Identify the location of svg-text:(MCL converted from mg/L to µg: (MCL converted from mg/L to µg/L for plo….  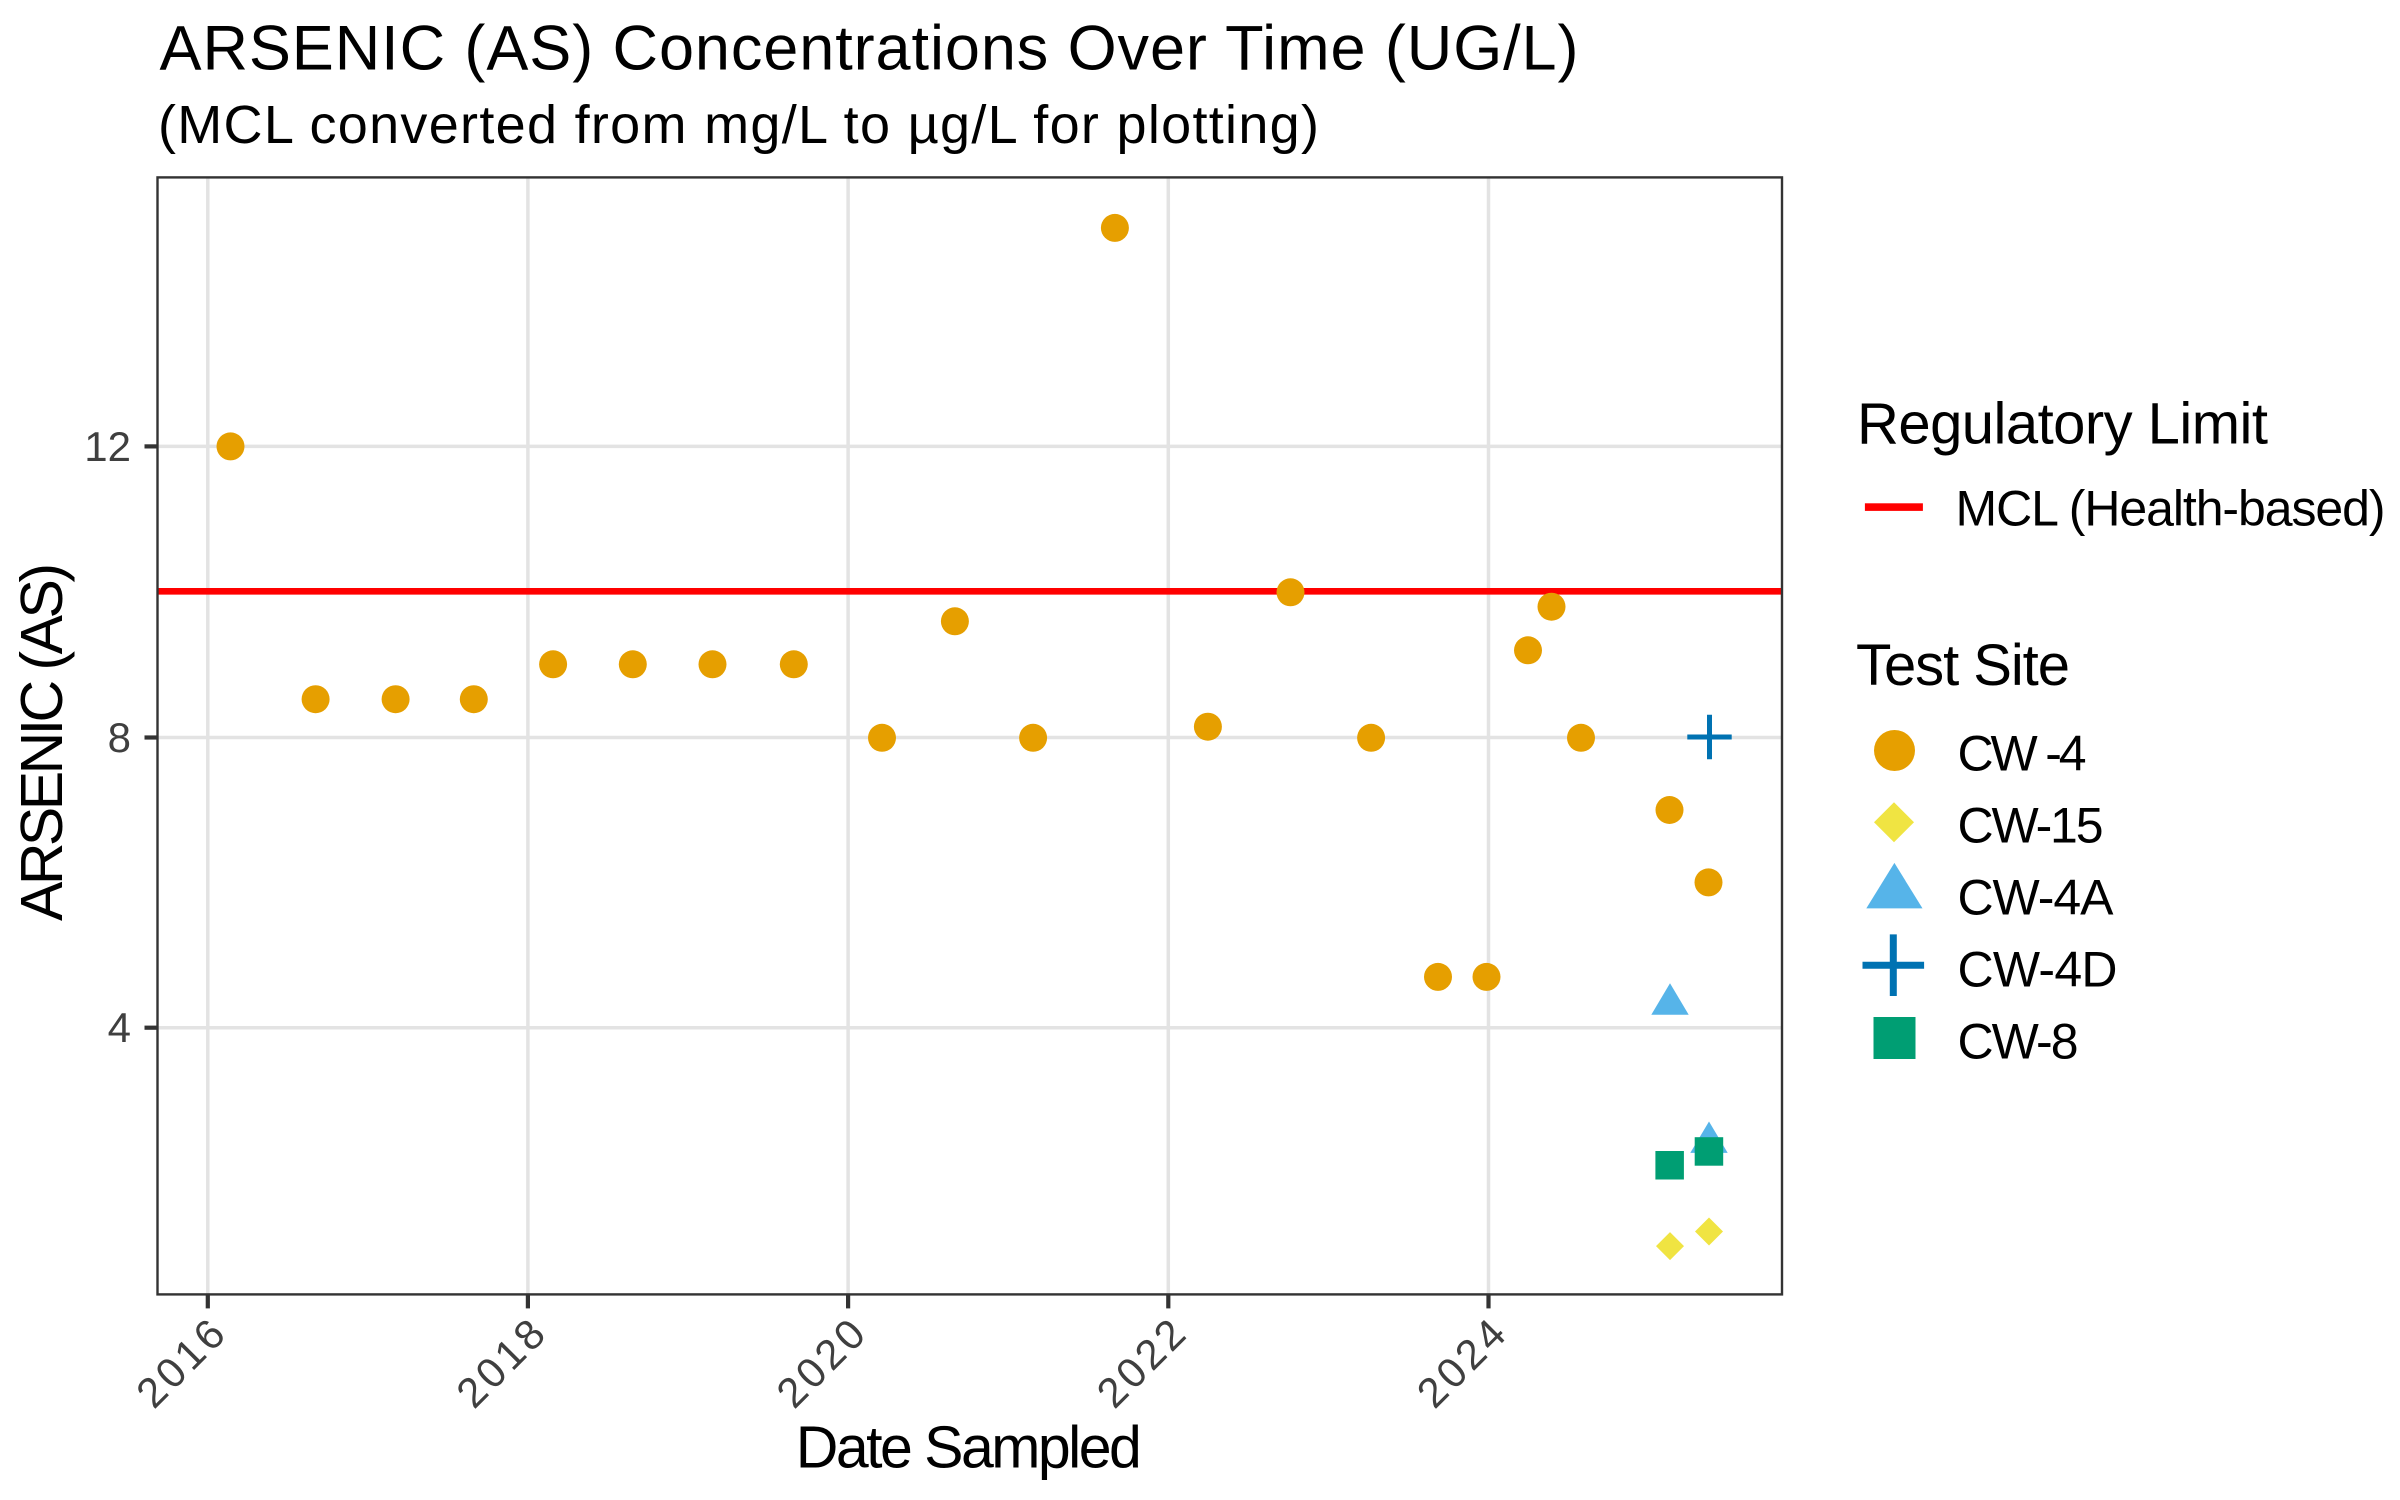
(738, 125).